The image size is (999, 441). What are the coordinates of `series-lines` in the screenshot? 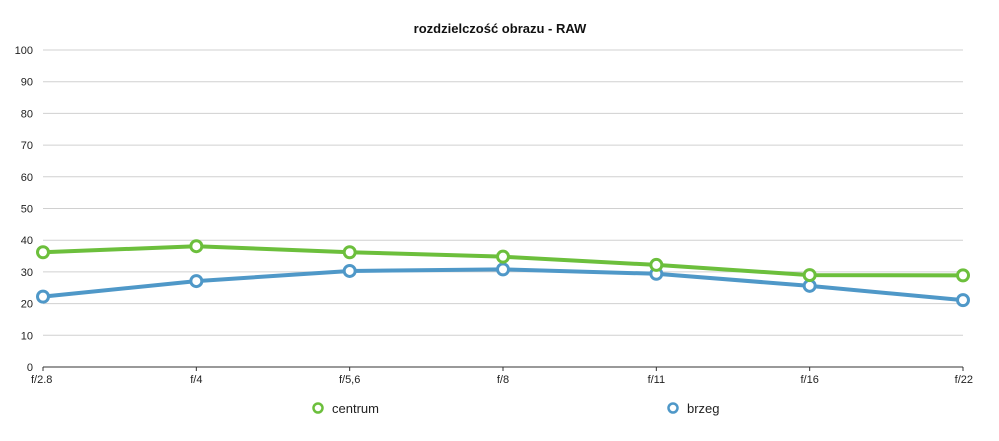 It's located at (503, 273).